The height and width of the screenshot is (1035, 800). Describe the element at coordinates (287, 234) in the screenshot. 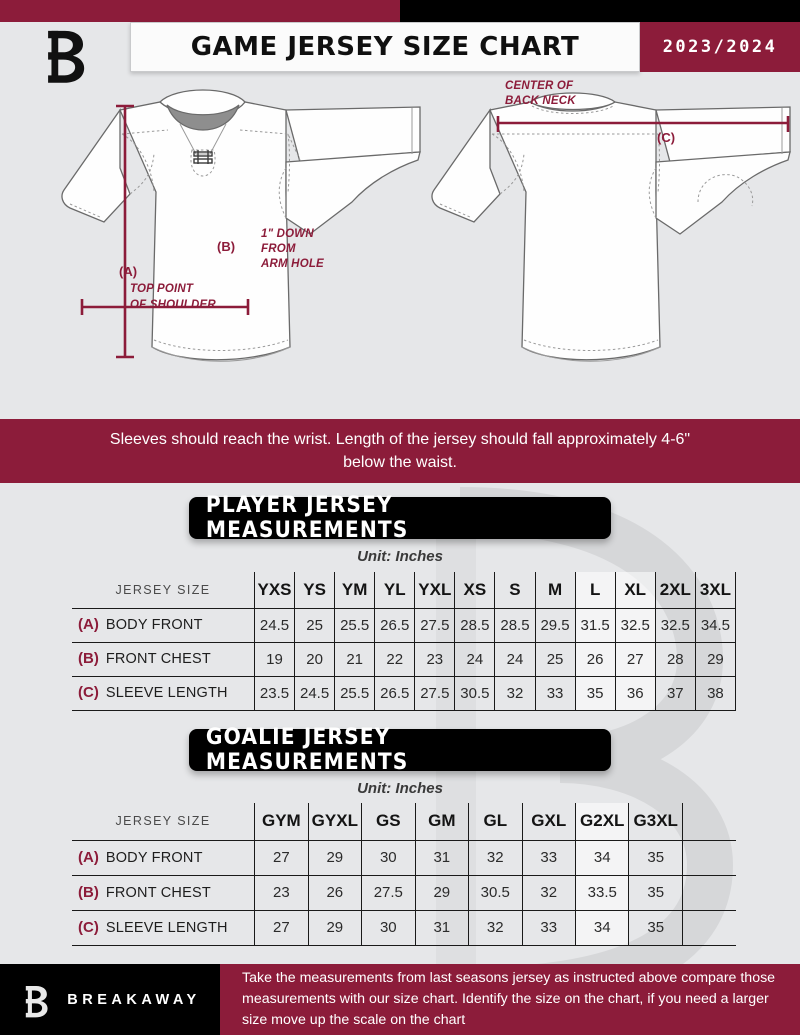

I see `note-b-line1: 1" DOWN` at that location.